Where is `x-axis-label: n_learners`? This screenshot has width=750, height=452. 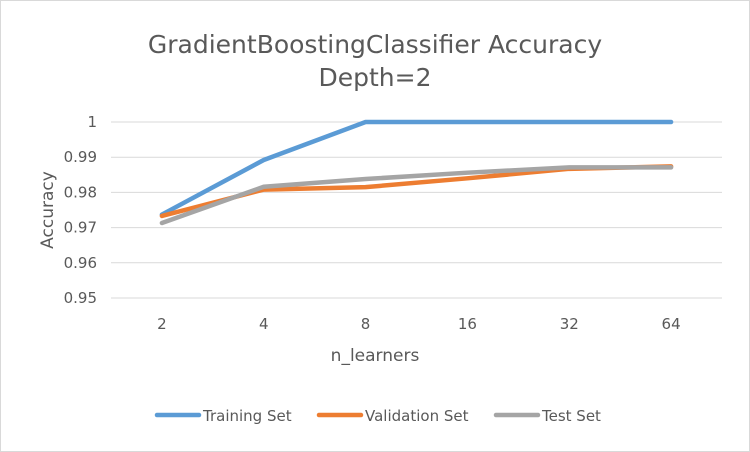
x-axis-label: n_learners is located at coordinates (375, 356).